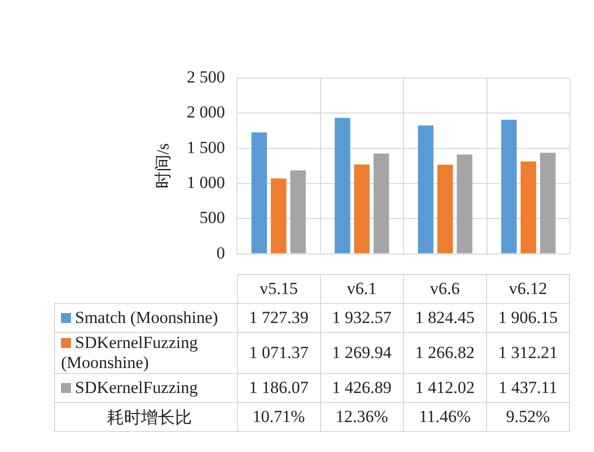 Image resolution: width=594 pixels, height=452 pixels. I want to click on legend-label: SDKernelFuzzing (Moonshine), so click(146, 353).